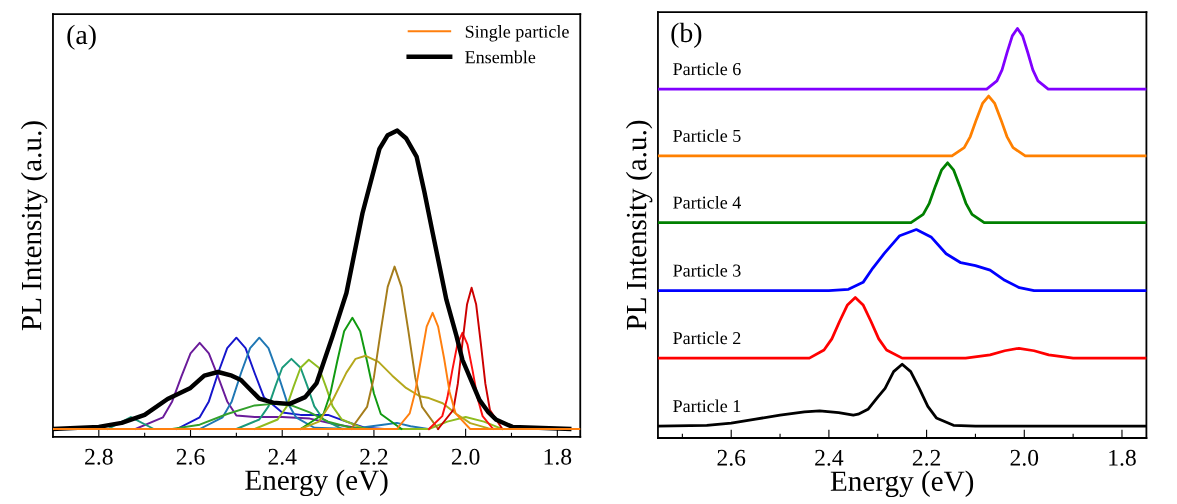 The width and height of the screenshot is (1177, 504). I want to click on annotation: (b), so click(686, 35).